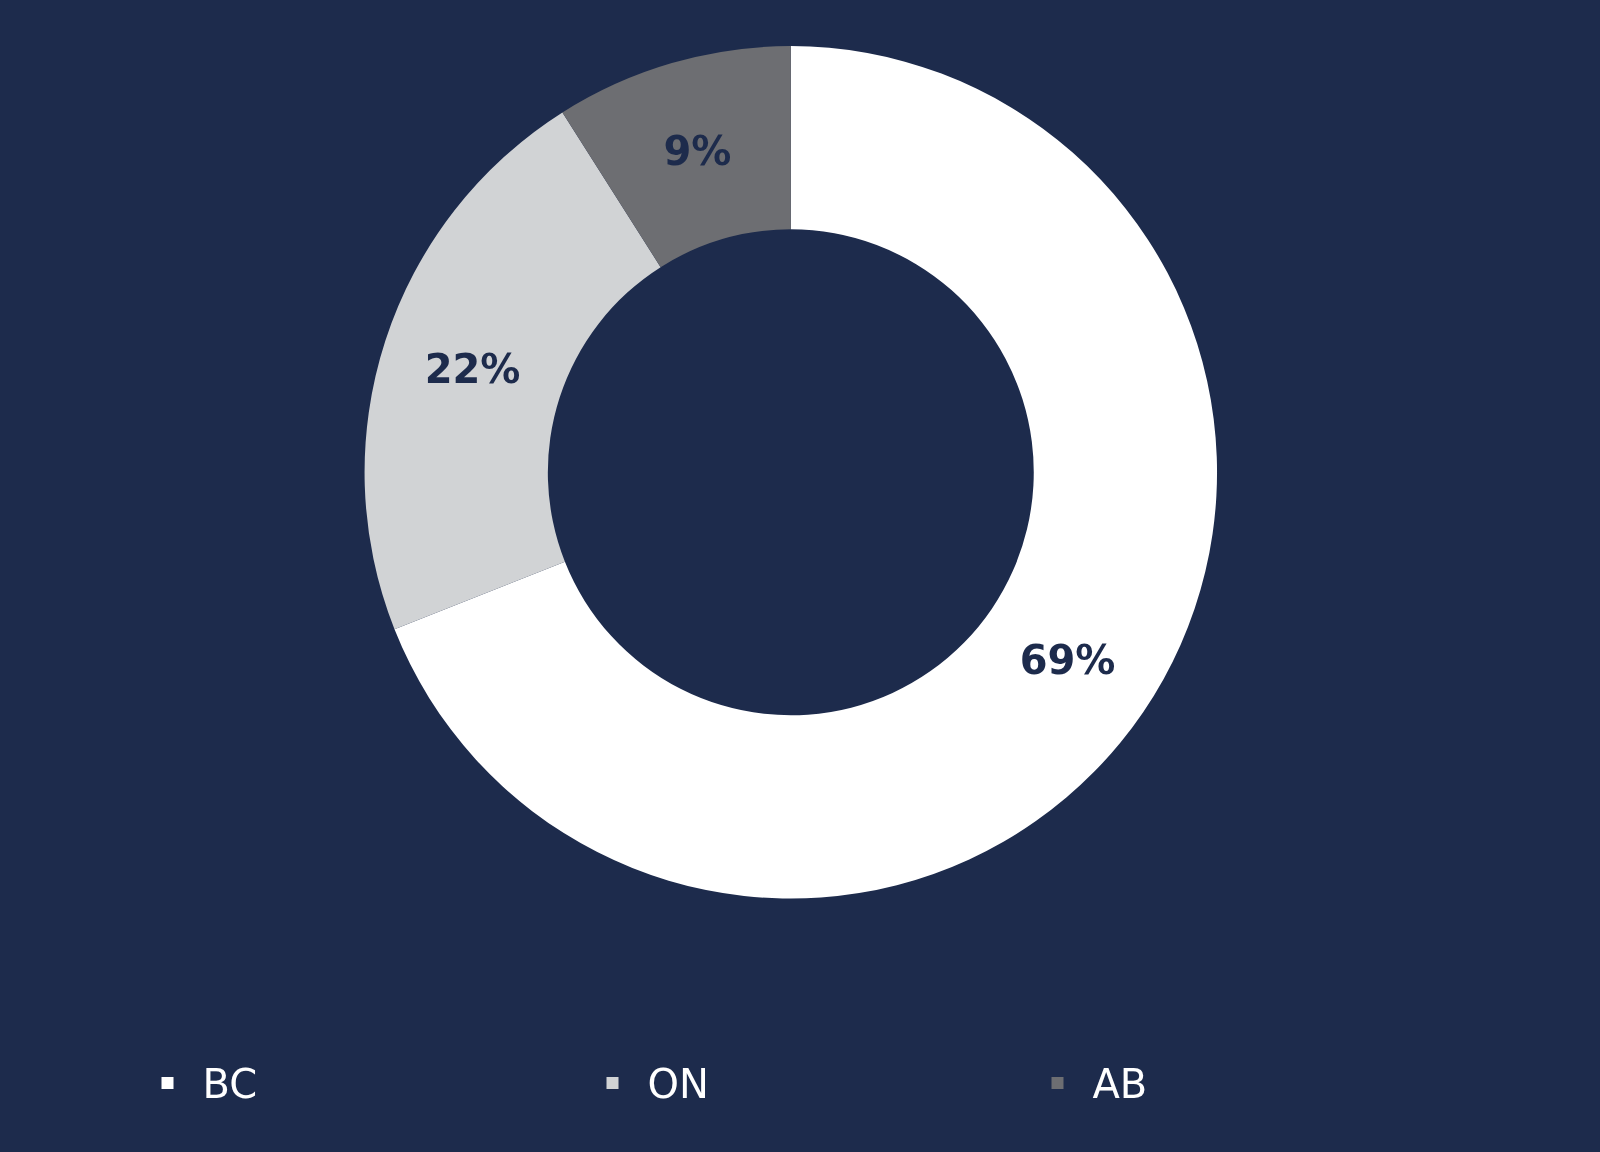  Describe the element at coordinates (1120, 1084) in the screenshot. I see `legend-label: AB` at that location.